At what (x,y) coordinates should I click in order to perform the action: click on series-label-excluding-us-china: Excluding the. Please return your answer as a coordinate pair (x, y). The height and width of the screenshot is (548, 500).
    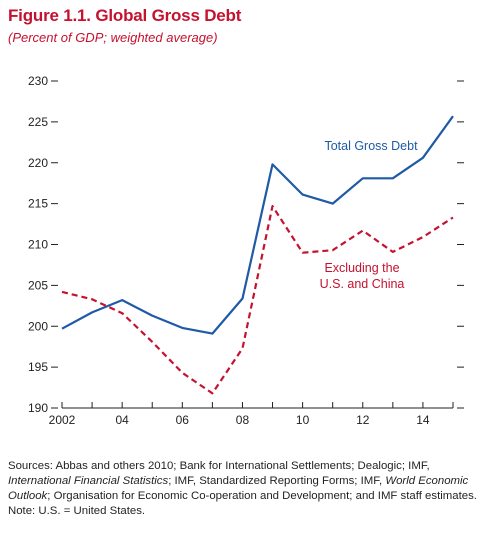
    Looking at the image, I should click on (361, 268).